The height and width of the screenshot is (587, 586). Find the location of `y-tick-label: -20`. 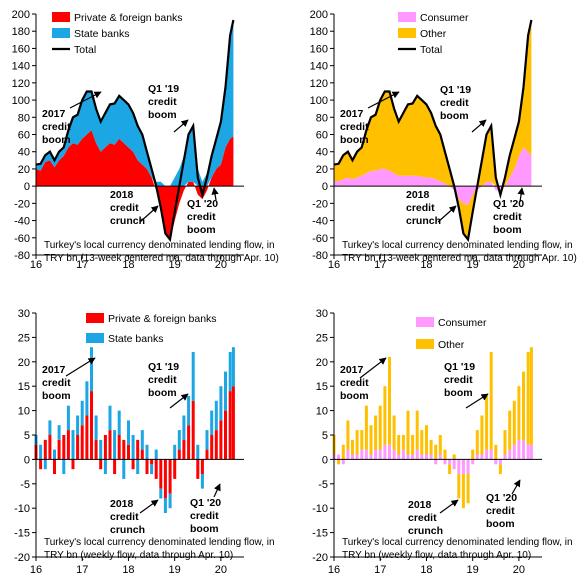

y-tick-label: -20 is located at coordinates (320, 558).